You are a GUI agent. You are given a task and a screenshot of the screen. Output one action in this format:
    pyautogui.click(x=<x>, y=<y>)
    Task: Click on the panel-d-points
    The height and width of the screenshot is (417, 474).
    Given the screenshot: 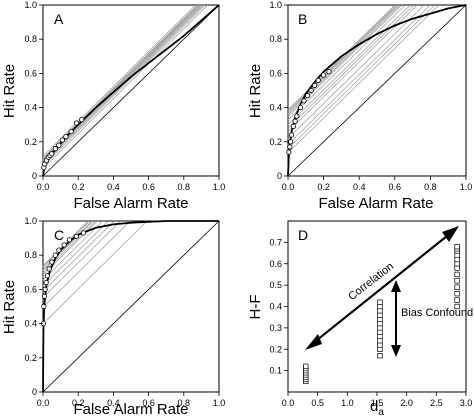 What is the action you would take?
    pyautogui.click(x=381, y=314)
    